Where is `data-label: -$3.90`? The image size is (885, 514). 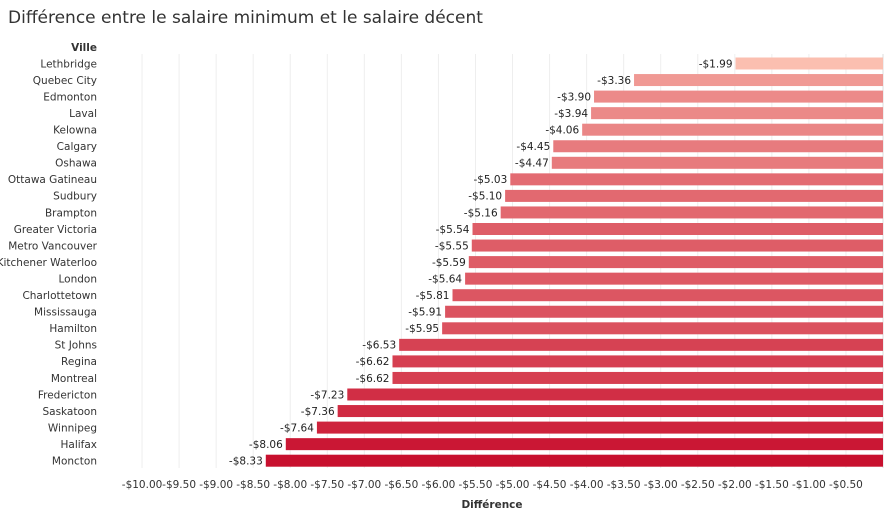
data-label: -$3.90 is located at coordinates (574, 97).